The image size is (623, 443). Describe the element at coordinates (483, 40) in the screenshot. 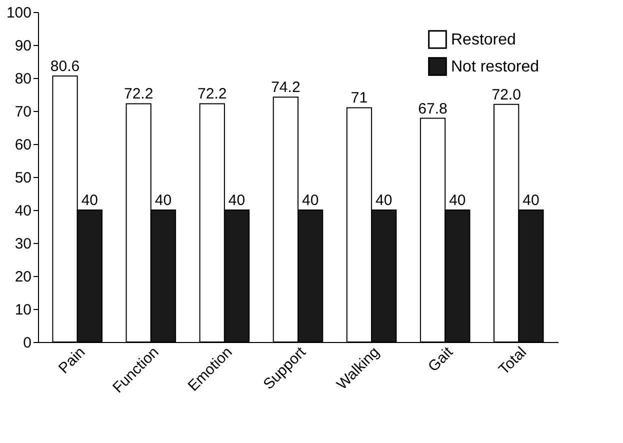

I see `legend-label: Restored` at that location.